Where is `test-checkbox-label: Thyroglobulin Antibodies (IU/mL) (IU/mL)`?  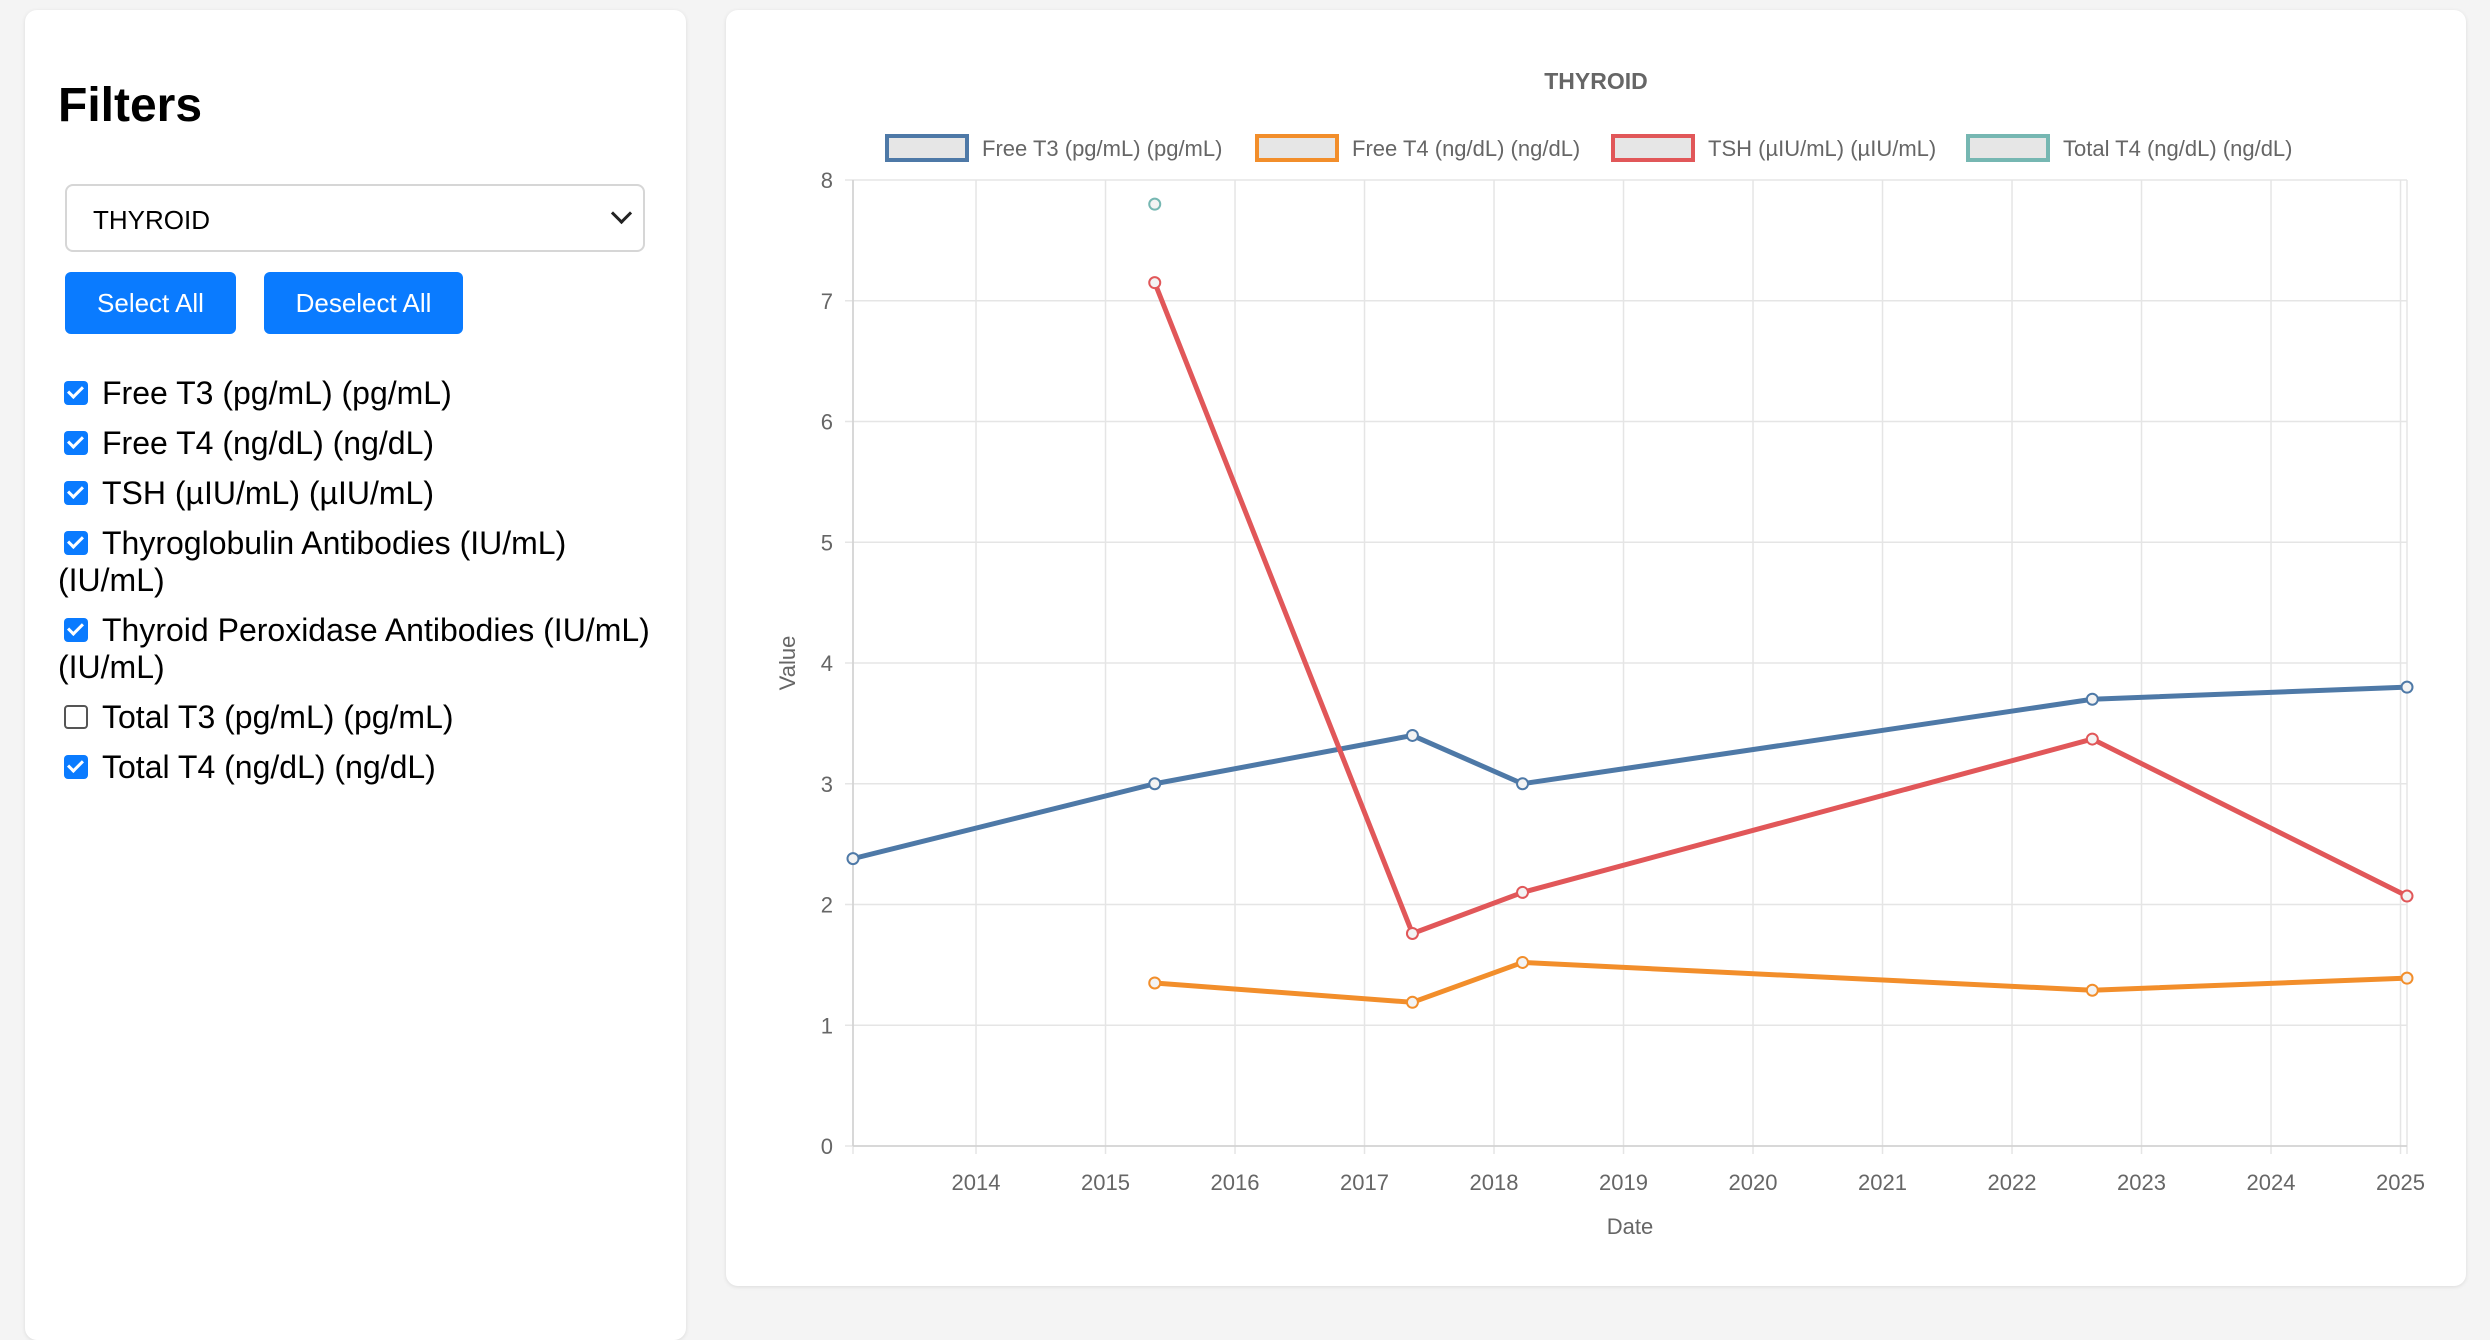 test-checkbox-label: Thyroglobulin Antibodies (IU/mL) (IU/mL) is located at coordinates (312, 561).